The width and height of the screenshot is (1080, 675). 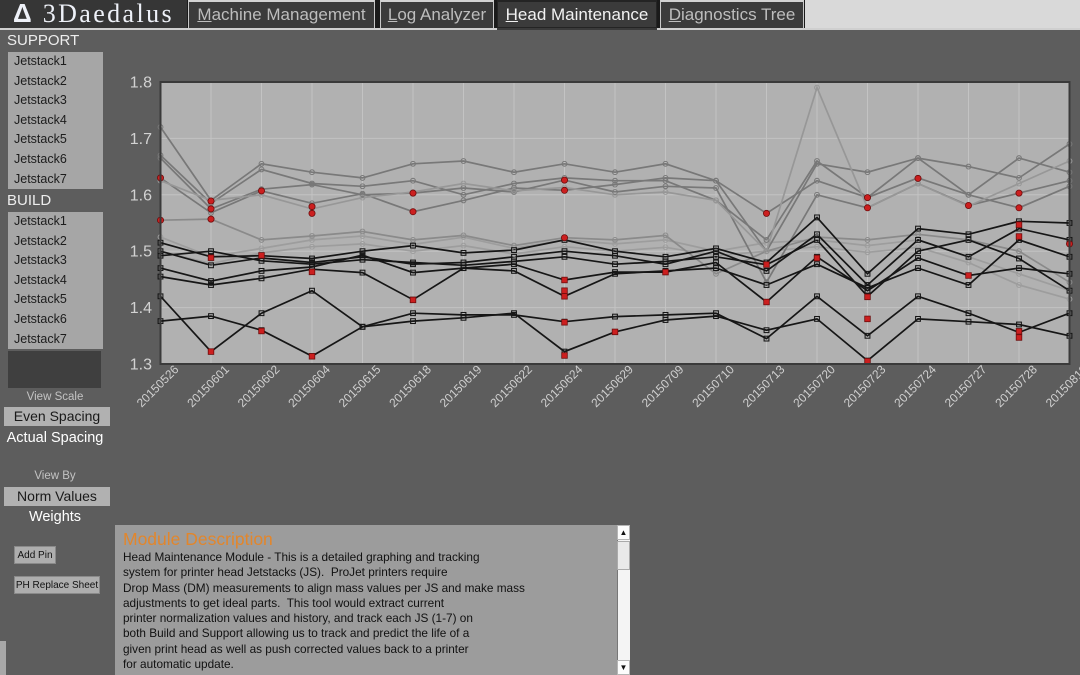 What do you see at coordinates (410, 386) in the screenshot?
I see `svg-text: 20150618` at bounding box center [410, 386].